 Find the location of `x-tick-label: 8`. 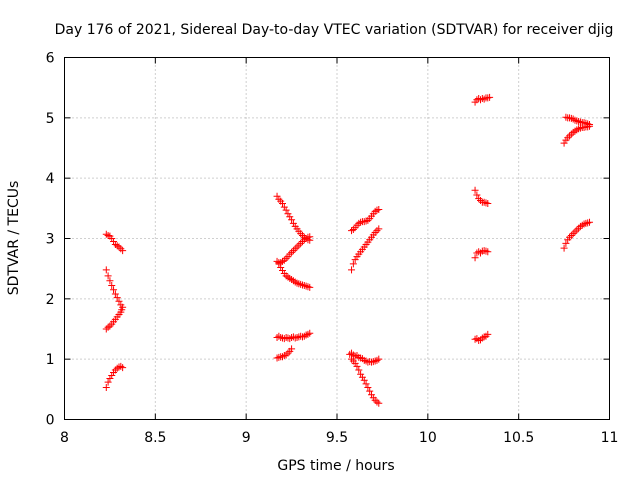

x-tick-label: 8 is located at coordinates (64, 438).